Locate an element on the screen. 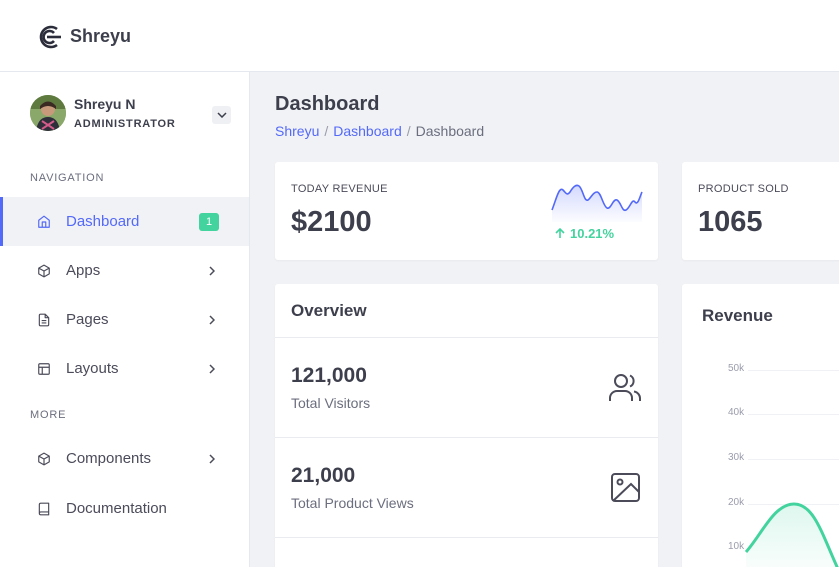  section-title-navigation: NAVIGATION is located at coordinates (67, 178).